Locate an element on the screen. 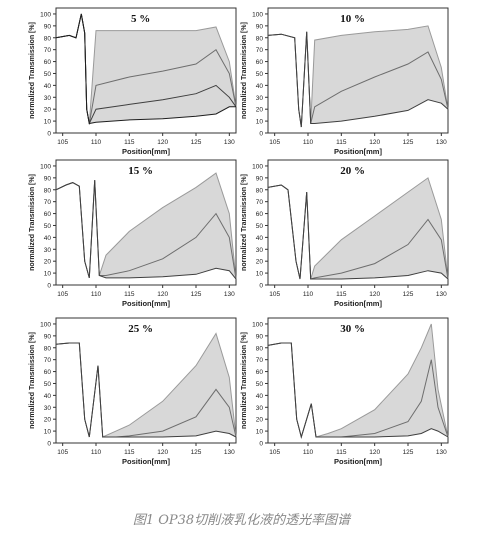 The image size is (483, 534). curve-envelope is located at coordinates (146, 69).